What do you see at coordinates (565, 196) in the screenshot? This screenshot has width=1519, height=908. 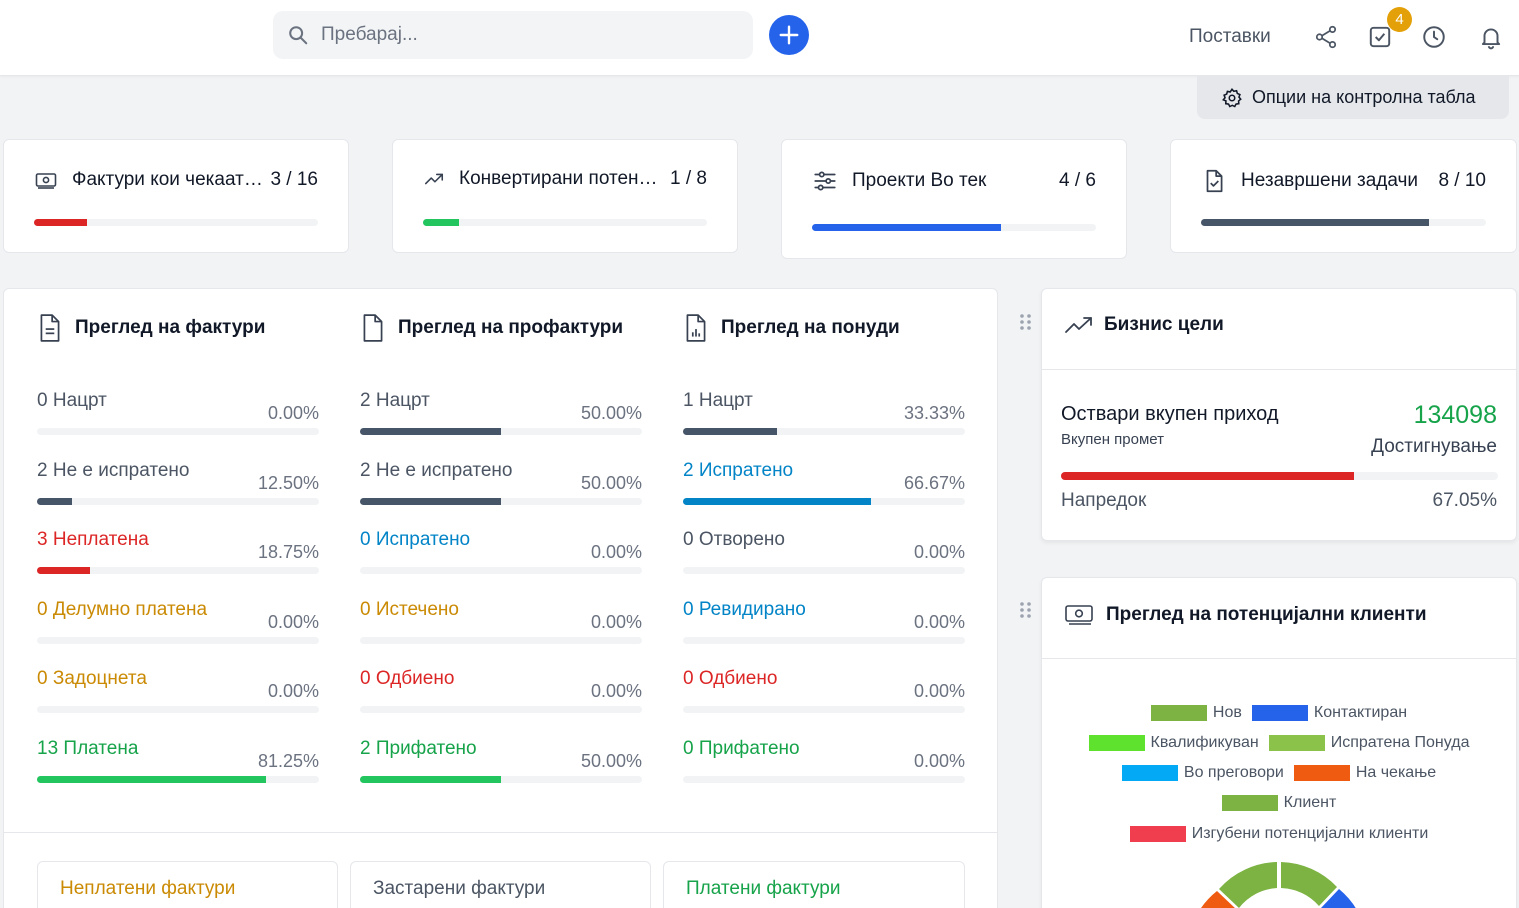 I see `stat-card-converted-leads: Конвертирани потенцијални клиенти 1 / 8` at bounding box center [565, 196].